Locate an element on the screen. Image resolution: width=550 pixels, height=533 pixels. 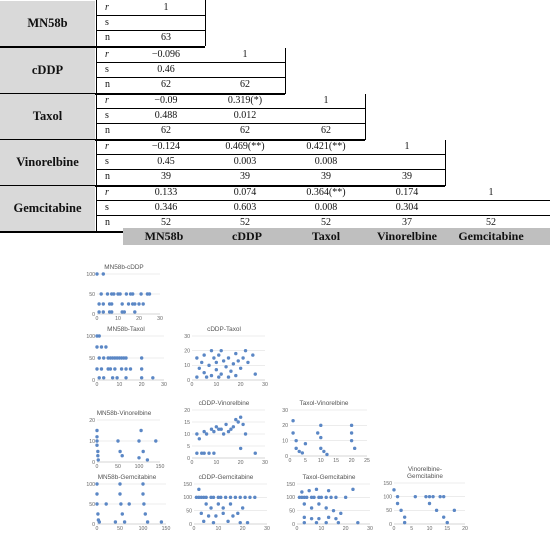
x-tick-label: 0 is located at coordinates (394, 529).